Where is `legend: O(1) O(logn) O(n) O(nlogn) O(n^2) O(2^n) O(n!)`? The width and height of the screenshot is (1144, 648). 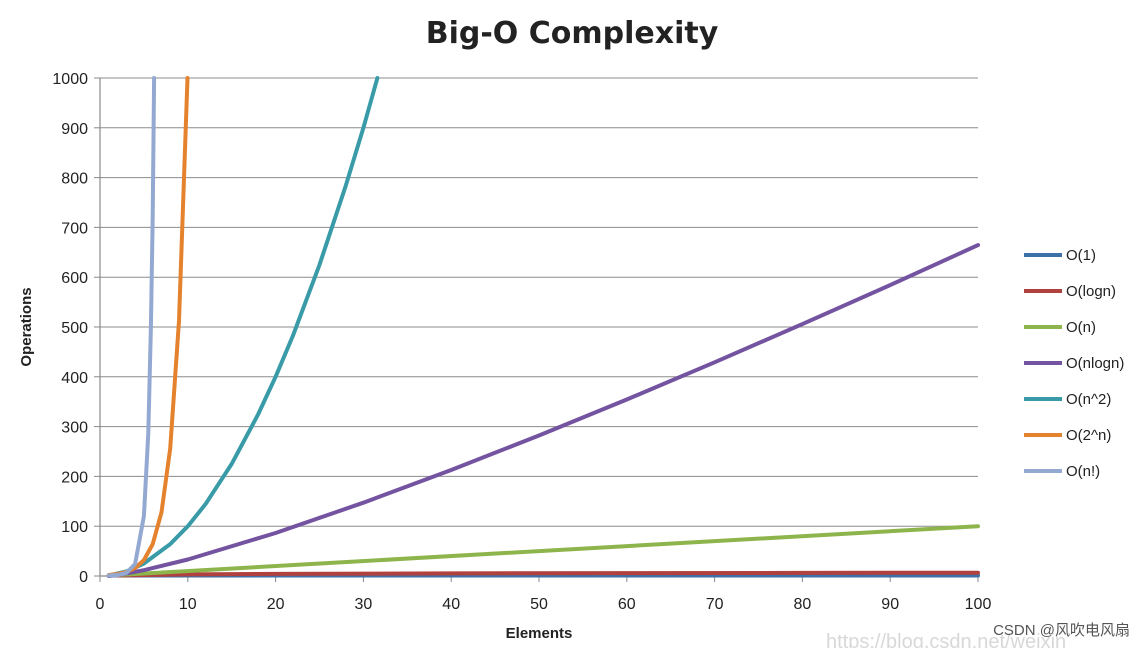 legend: O(1) O(logn) O(n) O(nlogn) O(n^2) O(2^n) O(n!) is located at coordinates (1074, 363).